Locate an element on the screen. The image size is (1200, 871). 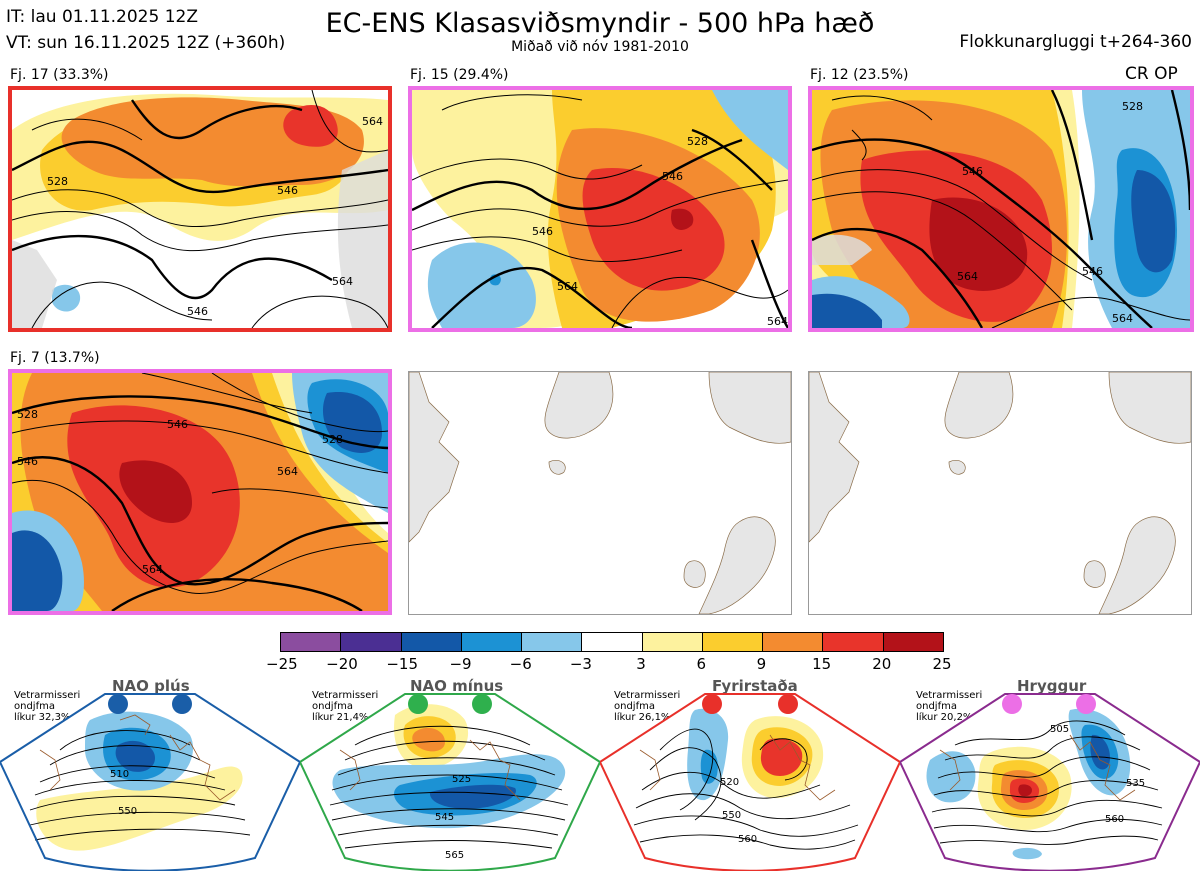
colorbar-tick-label: 6 is located at coordinates (701, 664).